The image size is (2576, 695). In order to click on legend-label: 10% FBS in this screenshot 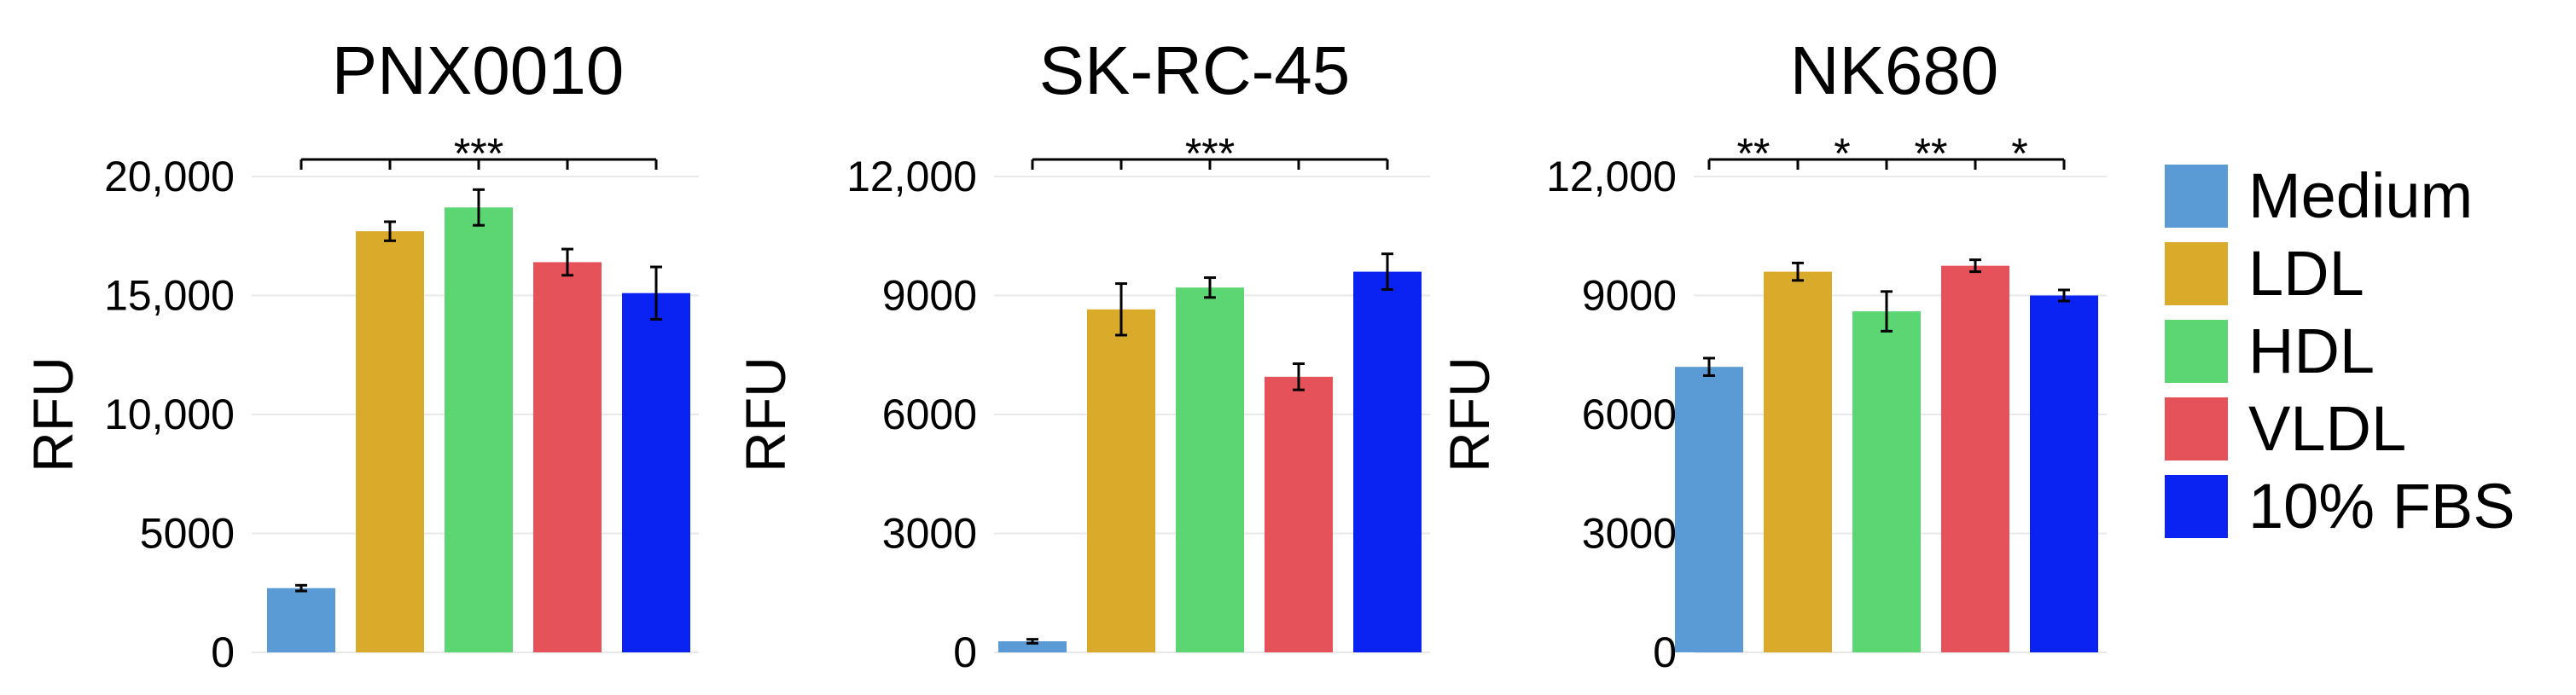, I will do `click(2381, 507)`.